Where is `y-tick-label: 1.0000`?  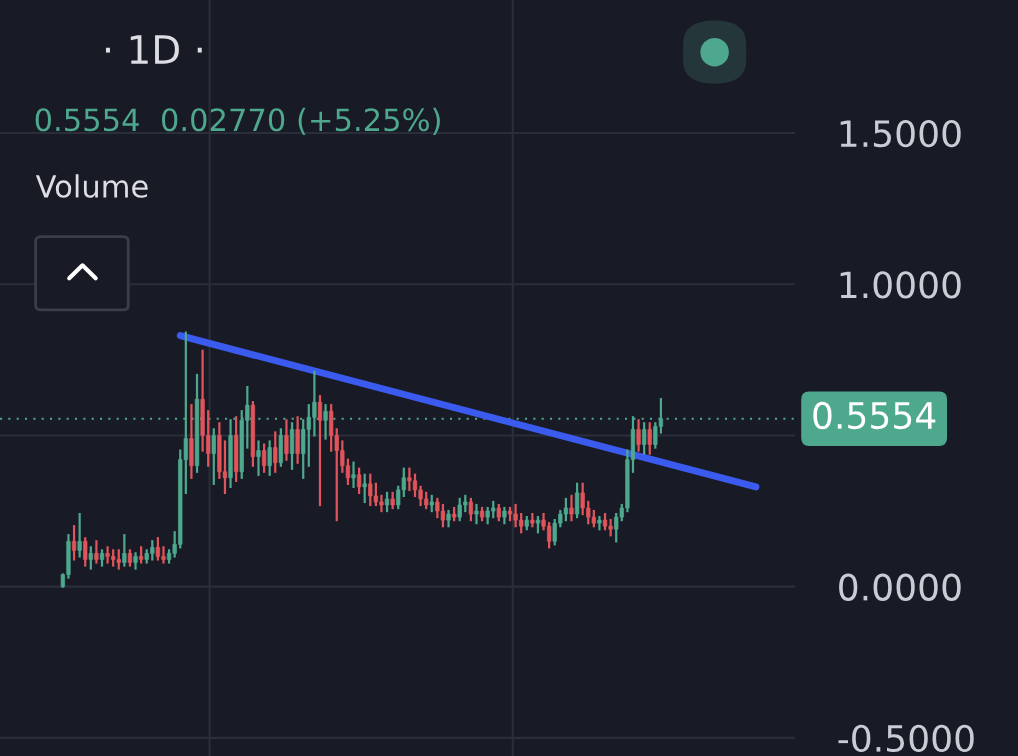 y-tick-label: 1.0000 is located at coordinates (900, 285).